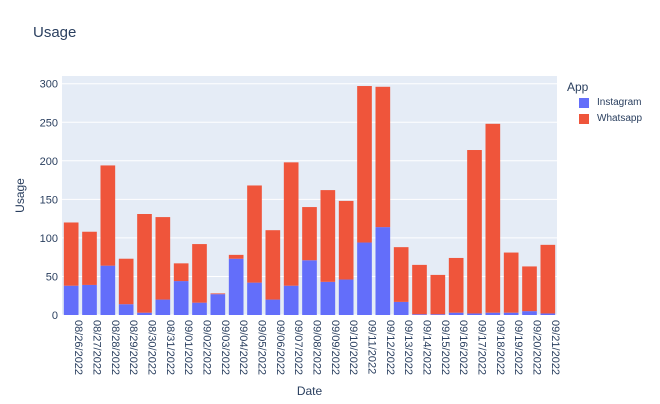 Image resolution: width=660 pixels, height=404 pixels. What do you see at coordinates (49, 239) in the screenshot?
I see `y-tick-label: 100` at bounding box center [49, 239].